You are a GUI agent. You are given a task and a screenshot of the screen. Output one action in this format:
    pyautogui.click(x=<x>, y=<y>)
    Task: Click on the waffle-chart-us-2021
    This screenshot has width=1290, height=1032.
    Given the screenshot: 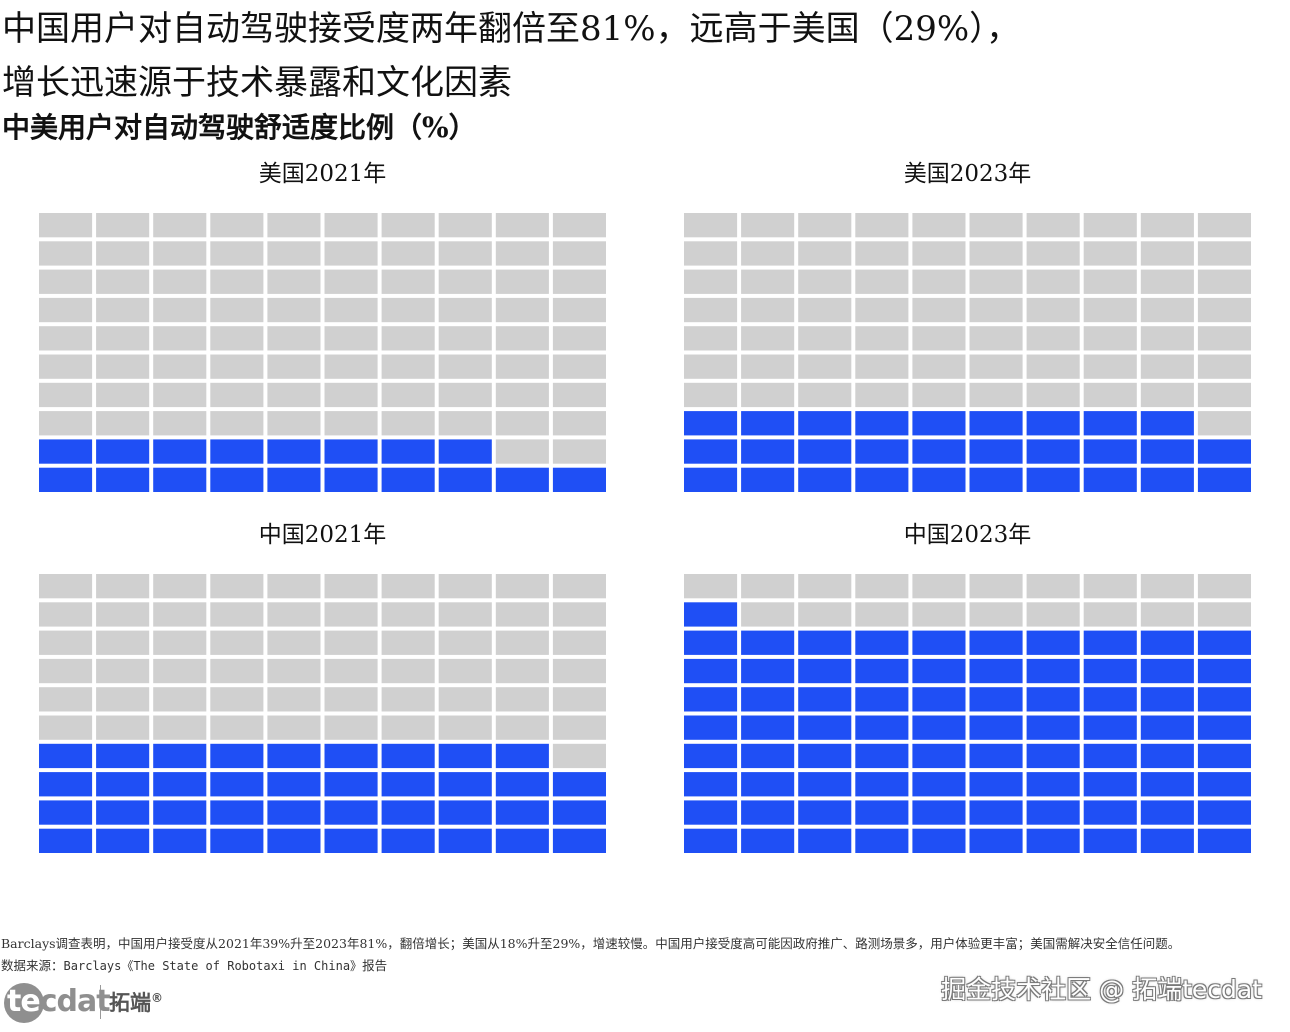 What is the action you would take?
    pyautogui.click(x=322, y=352)
    